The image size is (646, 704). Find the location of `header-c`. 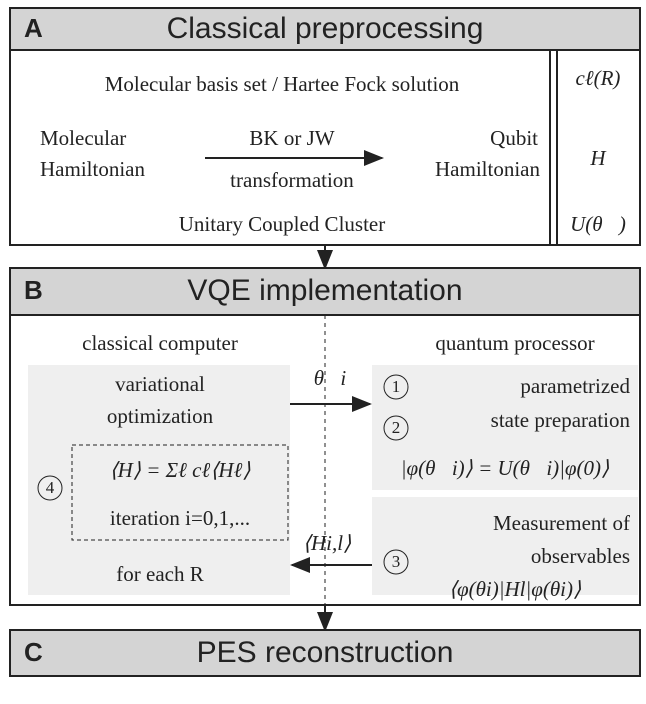

header-c is located at coordinates (325, 653).